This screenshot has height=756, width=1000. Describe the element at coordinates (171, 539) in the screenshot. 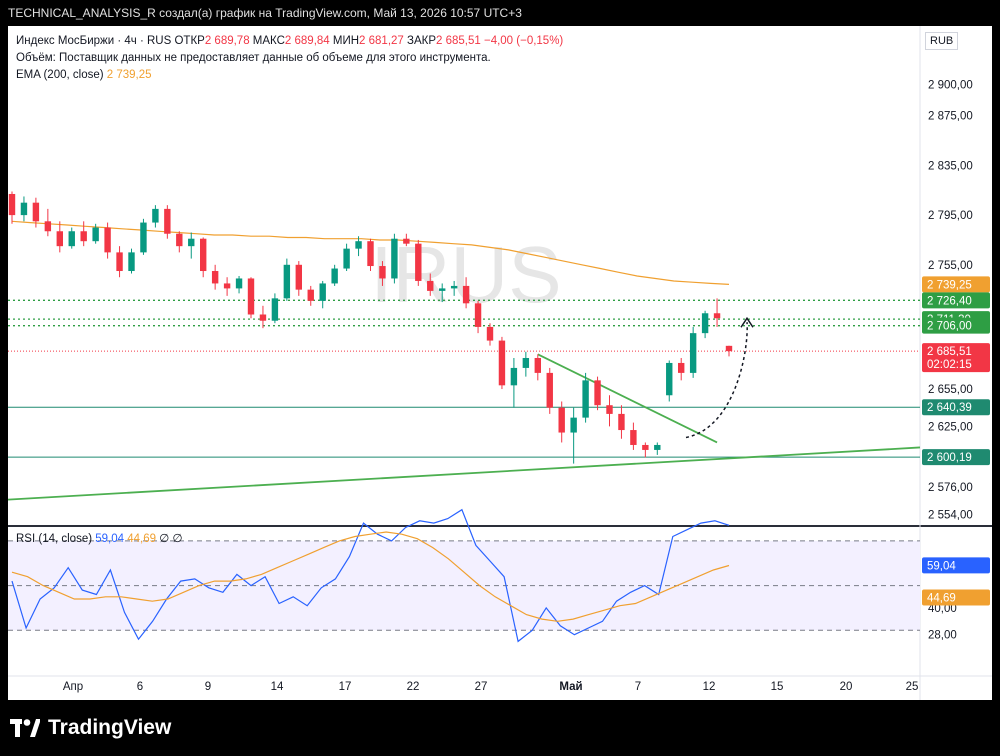

I see `rsi-extra: ∅ ∅` at that location.